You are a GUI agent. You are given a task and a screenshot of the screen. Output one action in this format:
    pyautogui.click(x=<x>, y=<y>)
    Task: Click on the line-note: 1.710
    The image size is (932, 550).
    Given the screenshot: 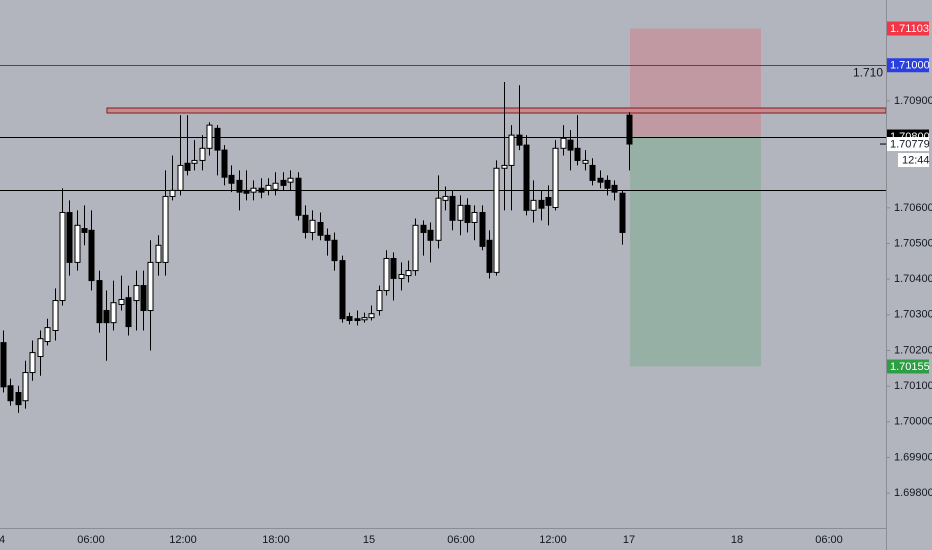 What is the action you would take?
    pyautogui.click(x=868, y=73)
    